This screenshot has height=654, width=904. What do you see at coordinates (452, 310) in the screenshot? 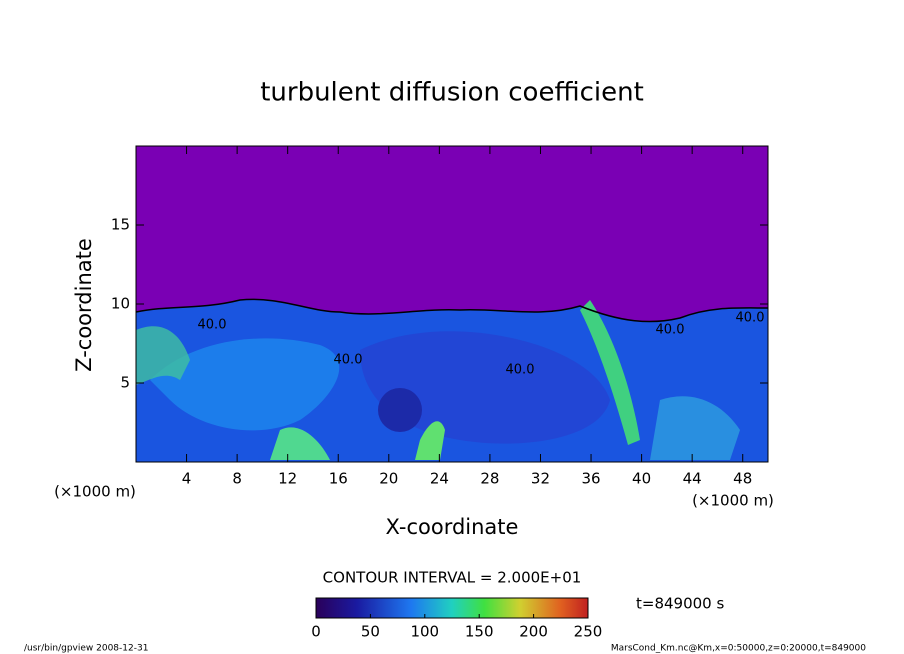
I see `contour-line` at bounding box center [452, 310].